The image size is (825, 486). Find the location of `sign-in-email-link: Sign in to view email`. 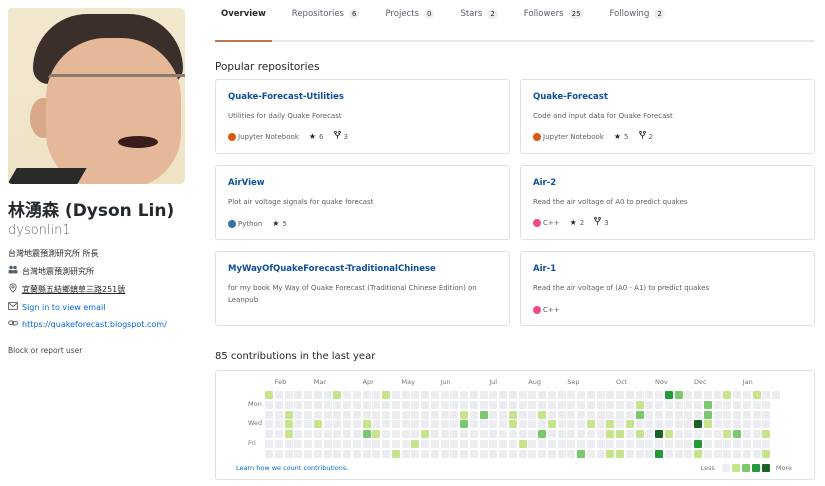

sign-in-email-link: Sign in to view email is located at coordinates (64, 307).